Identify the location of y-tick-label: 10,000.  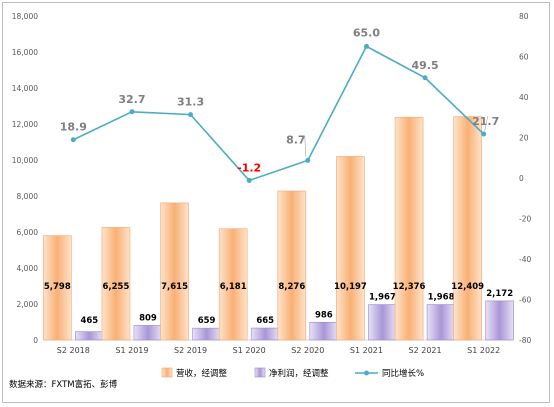
(25, 160).